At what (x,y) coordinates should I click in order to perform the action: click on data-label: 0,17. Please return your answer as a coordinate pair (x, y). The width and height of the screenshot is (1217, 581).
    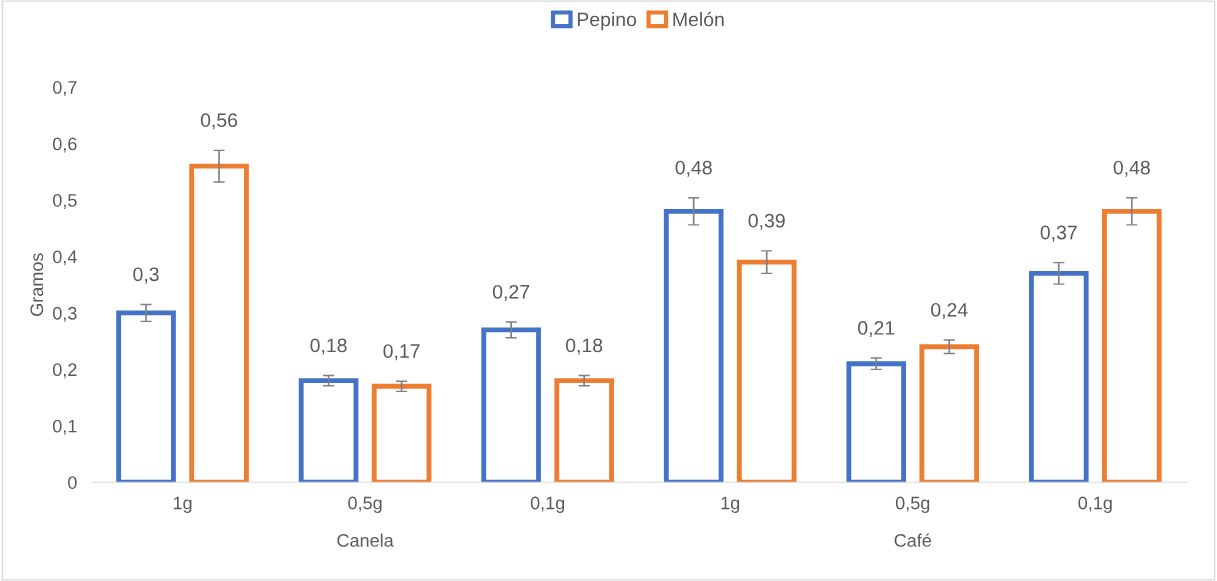
    Looking at the image, I should click on (401, 352).